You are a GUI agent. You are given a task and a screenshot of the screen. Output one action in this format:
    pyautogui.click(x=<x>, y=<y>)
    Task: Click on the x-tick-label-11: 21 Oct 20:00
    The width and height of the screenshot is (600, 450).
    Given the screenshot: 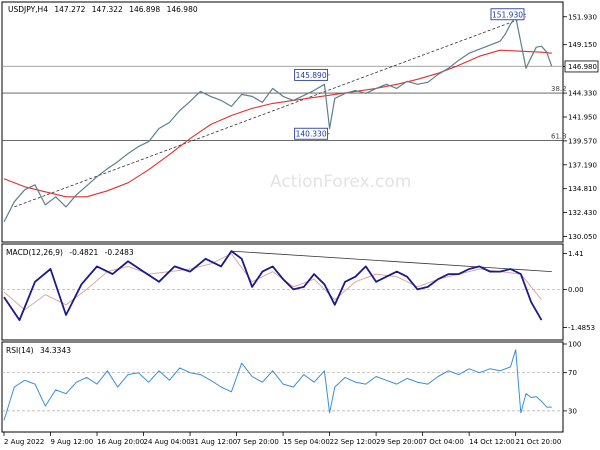 What is the action you would take?
    pyautogui.click(x=539, y=442)
    